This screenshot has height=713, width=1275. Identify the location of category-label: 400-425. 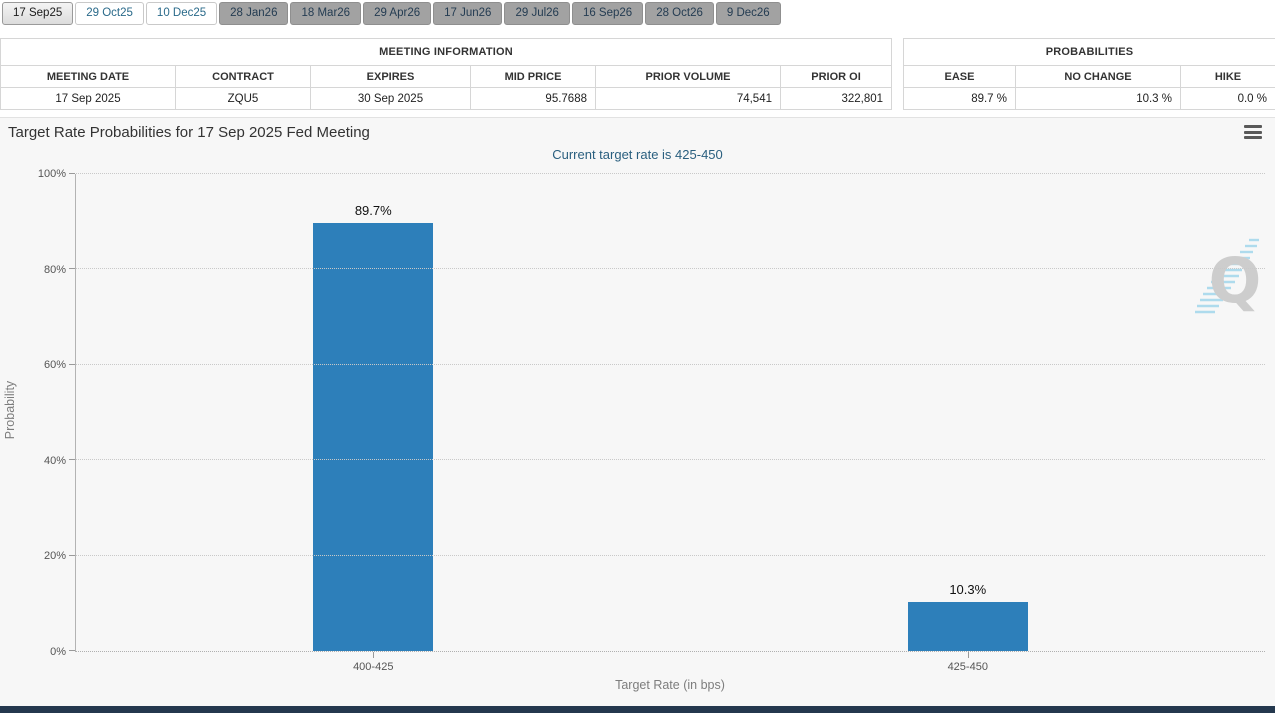
(373, 667).